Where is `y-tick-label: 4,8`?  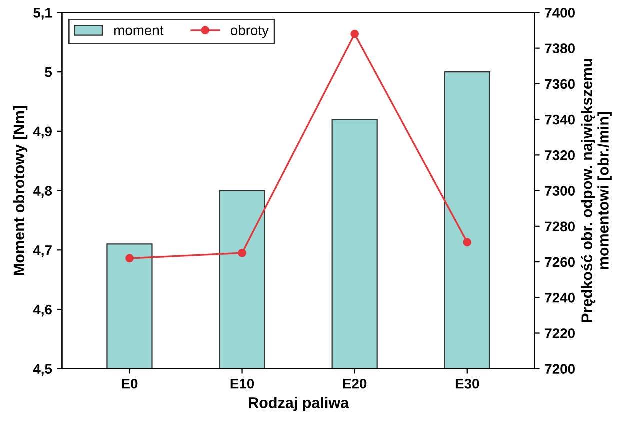 y-tick-label: 4,8 is located at coordinates (42, 192).